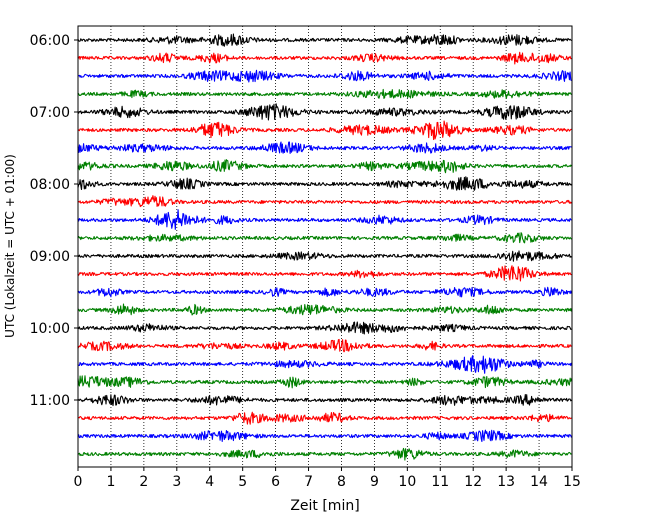 The width and height of the screenshot is (650, 520). What do you see at coordinates (275, 482) in the screenshot?
I see `x-tick-label: 6` at bounding box center [275, 482].